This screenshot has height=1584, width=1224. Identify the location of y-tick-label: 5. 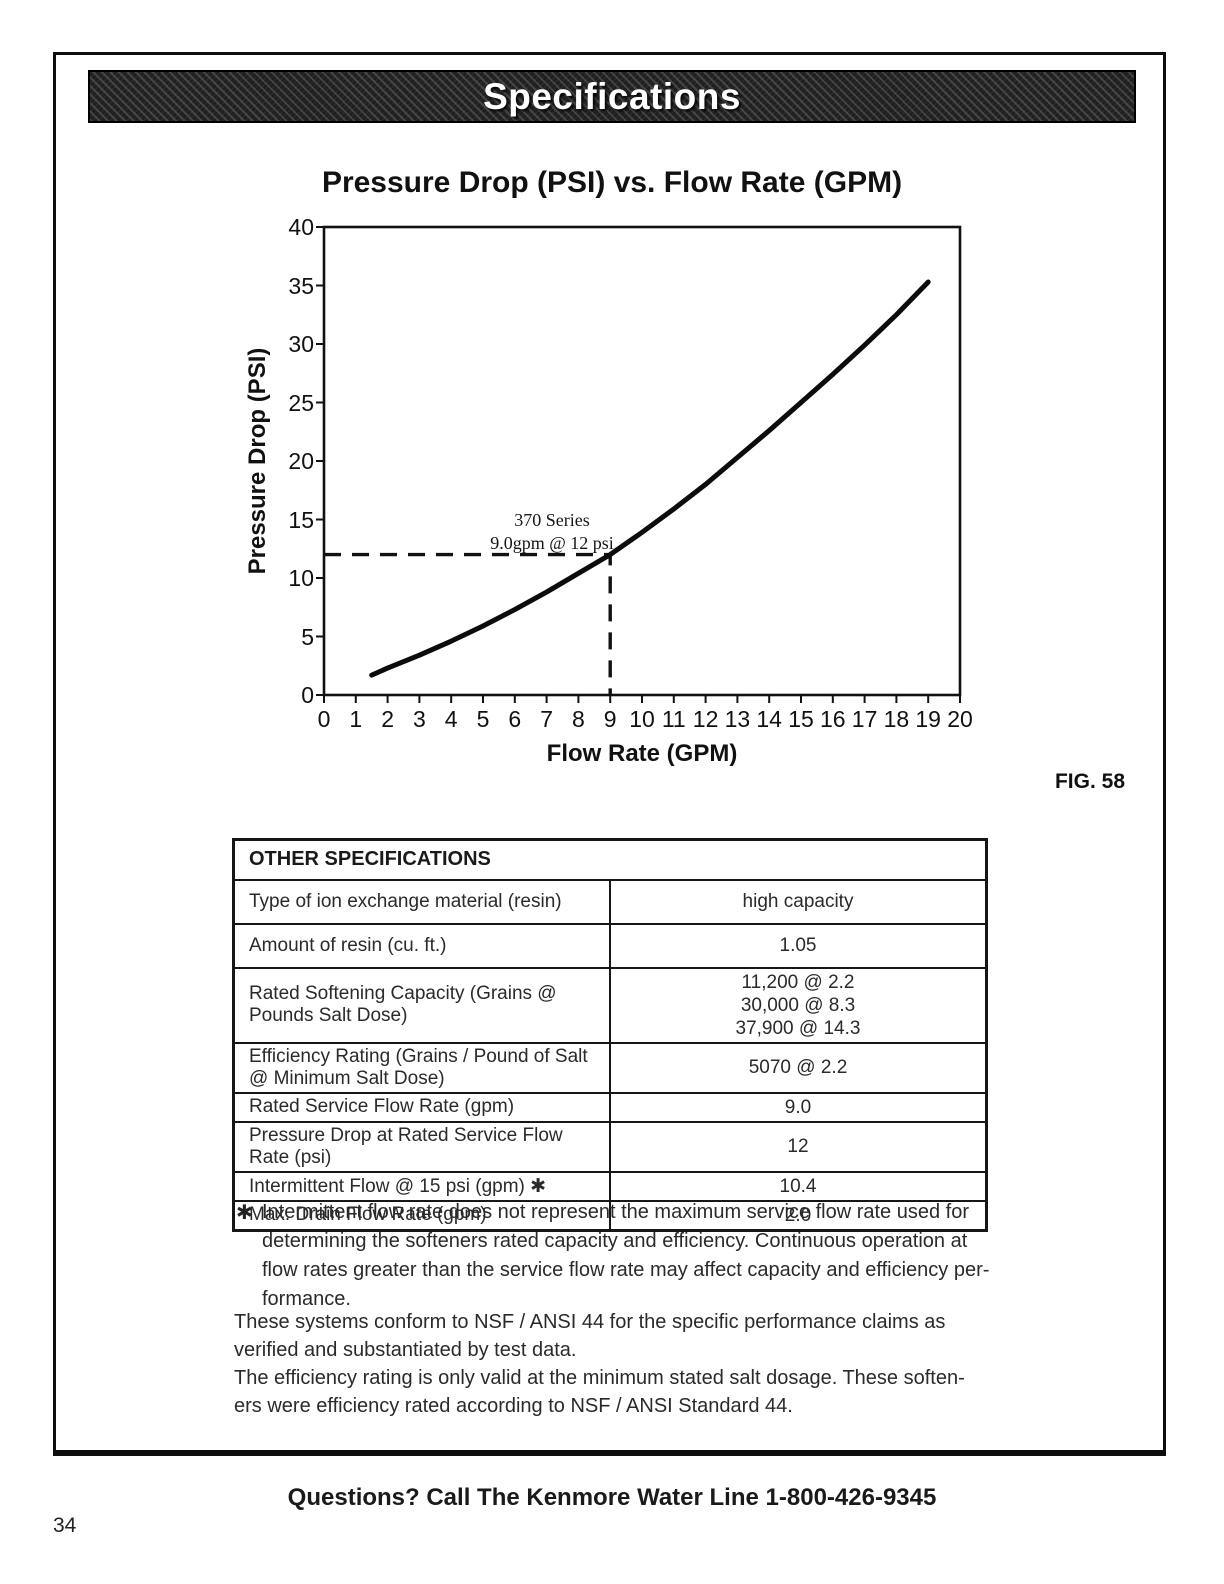
(307, 636).